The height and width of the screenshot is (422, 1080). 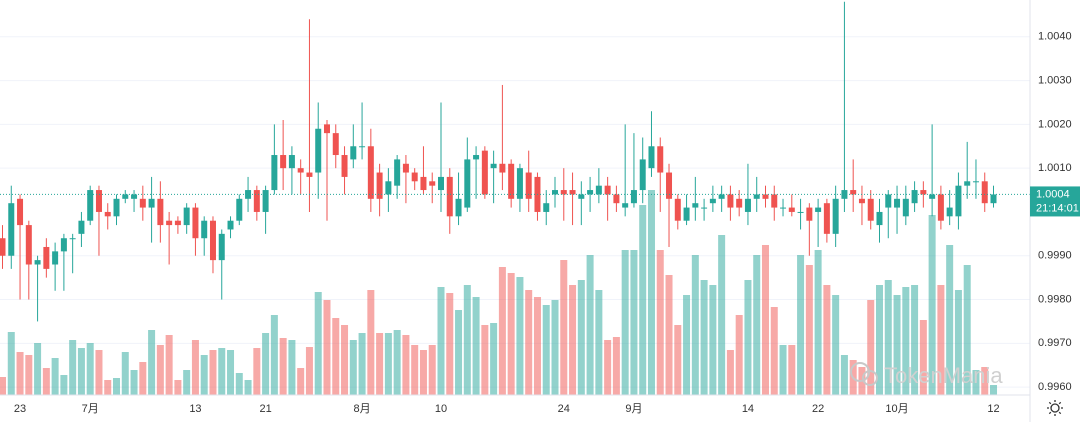 What do you see at coordinates (993, 409) in the screenshot?
I see `x-tick-label: 12` at bounding box center [993, 409].